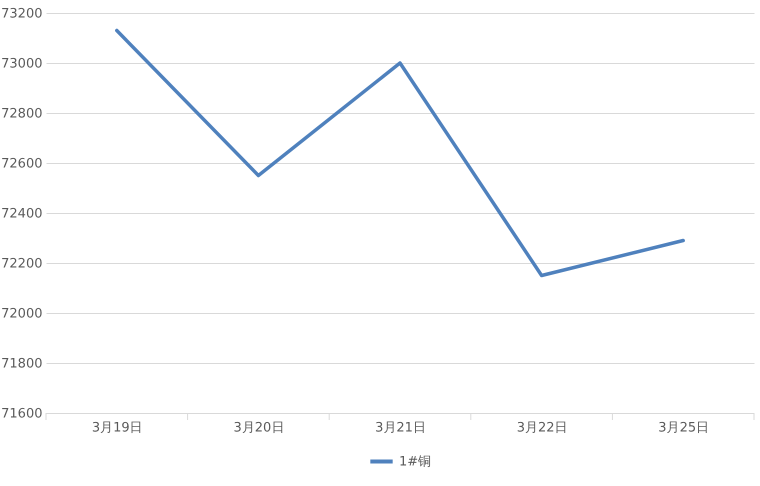  Describe the element at coordinates (21, 114) in the screenshot. I see `y-tick-label: 72800` at that location.